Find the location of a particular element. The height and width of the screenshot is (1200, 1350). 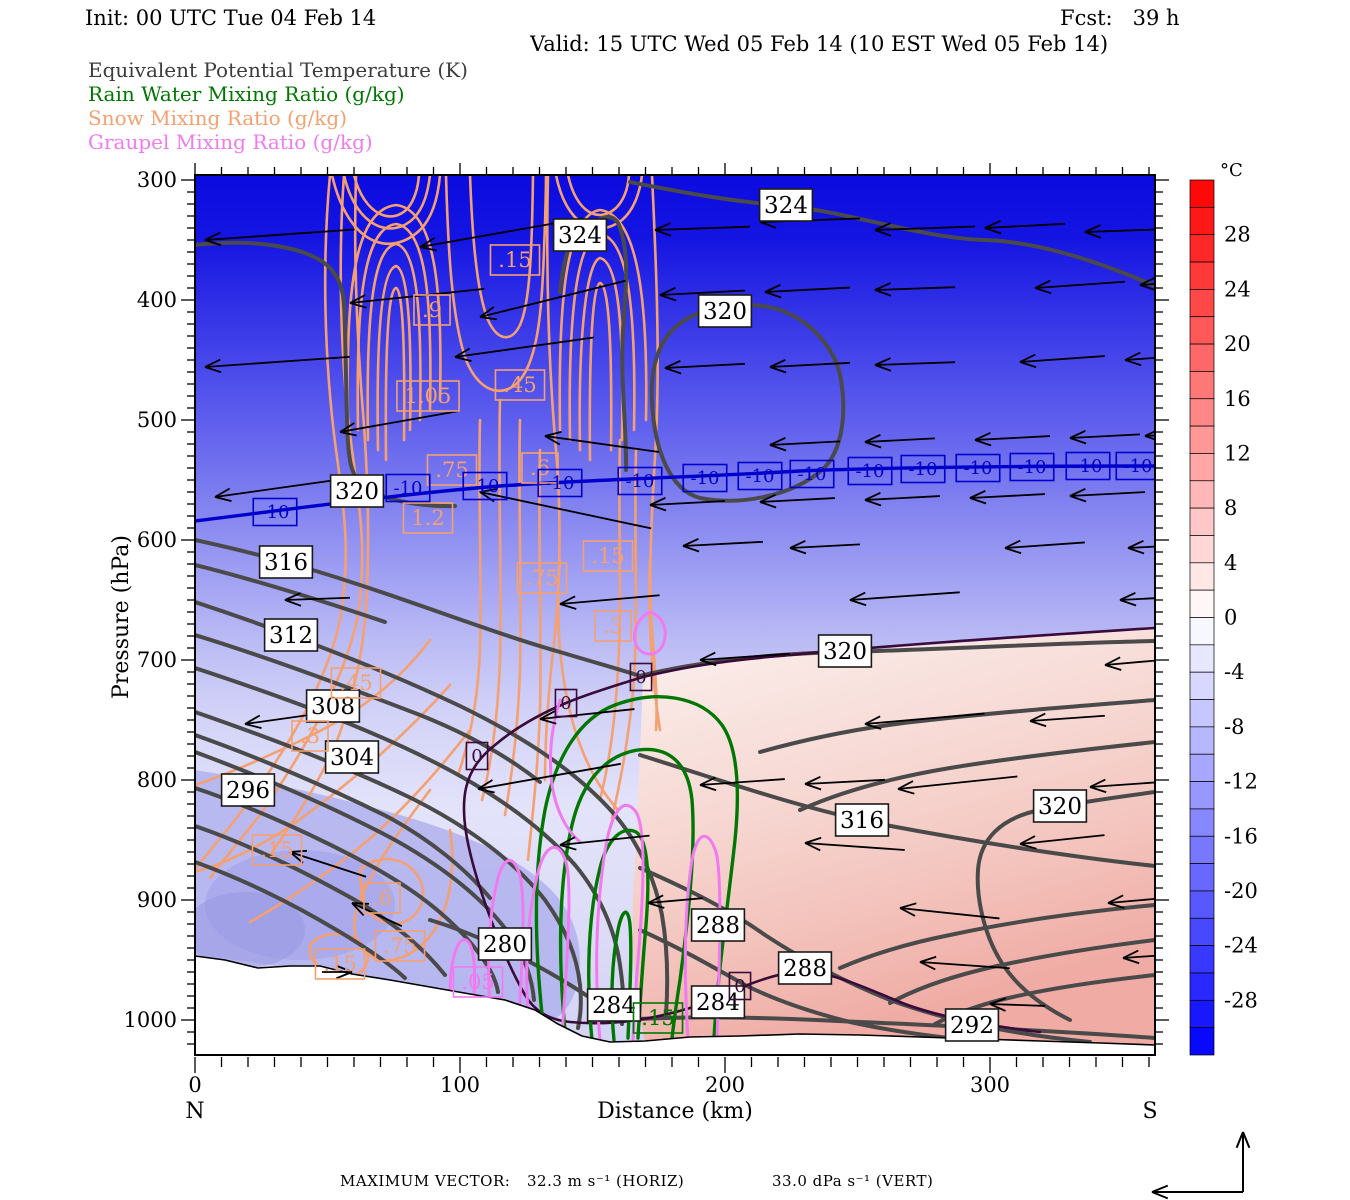

colorbar-tick-label: -24 is located at coordinates (1241, 946).